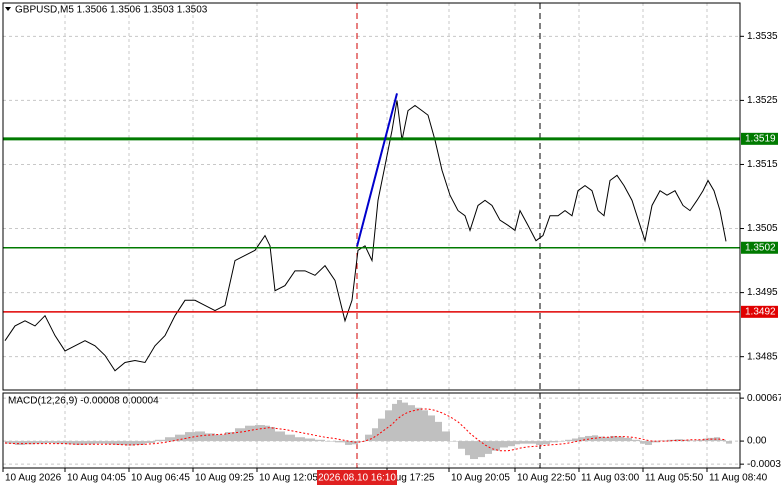  I want to click on y-tick-label: 1.3525, so click(762, 100).